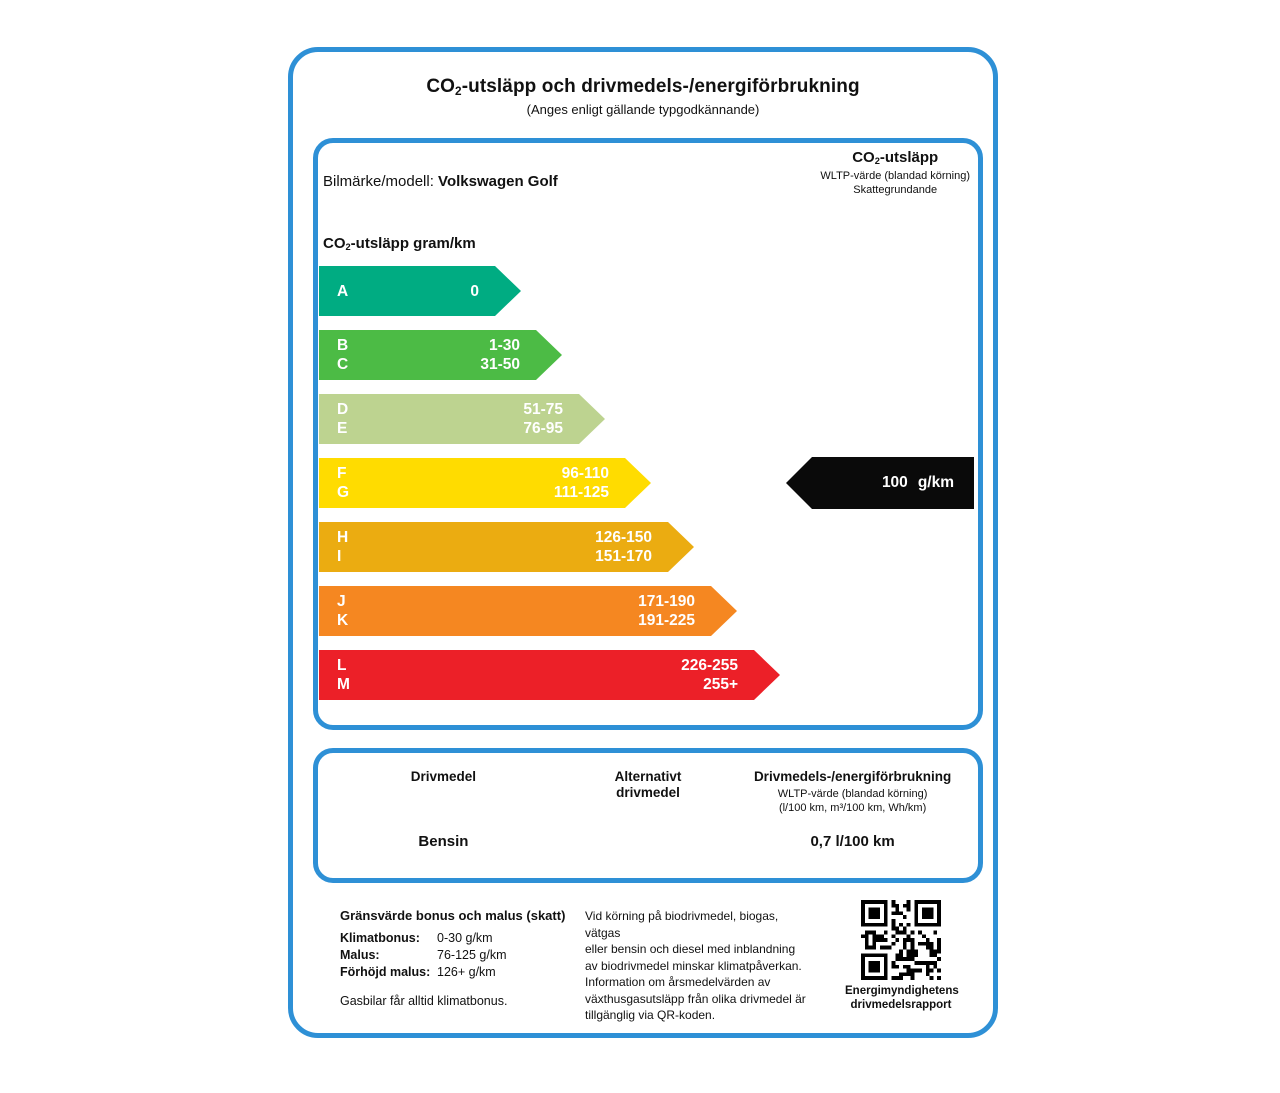 The image size is (1280, 1093). I want to click on alt-fuel-column-header: Alternativt drivmedel, so click(648, 784).